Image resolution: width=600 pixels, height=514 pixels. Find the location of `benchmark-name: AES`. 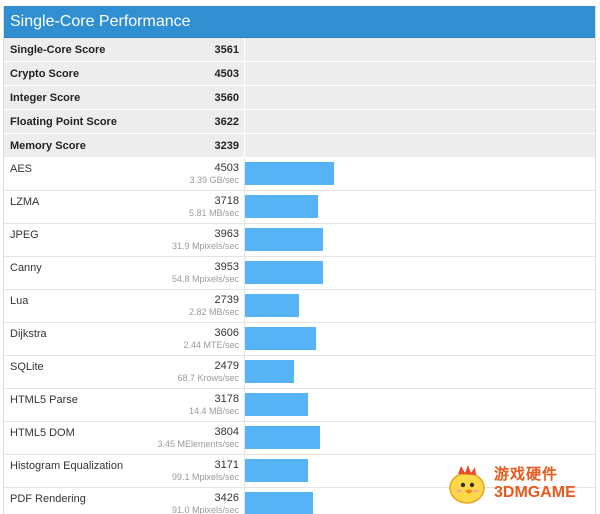

benchmark-name: AES is located at coordinates (21, 169).